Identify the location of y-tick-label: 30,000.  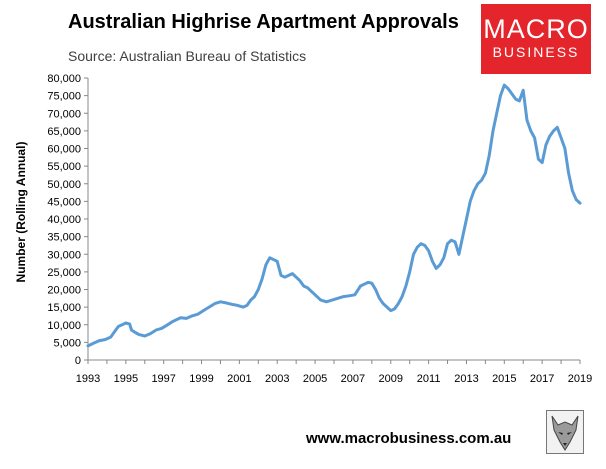
(64, 255).